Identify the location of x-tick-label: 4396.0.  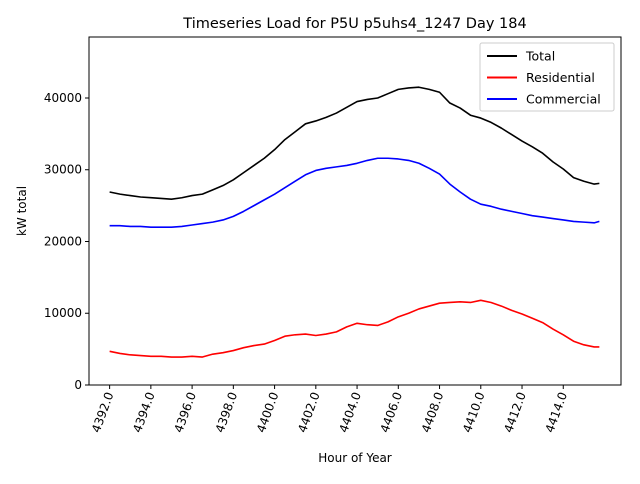
(185, 412).